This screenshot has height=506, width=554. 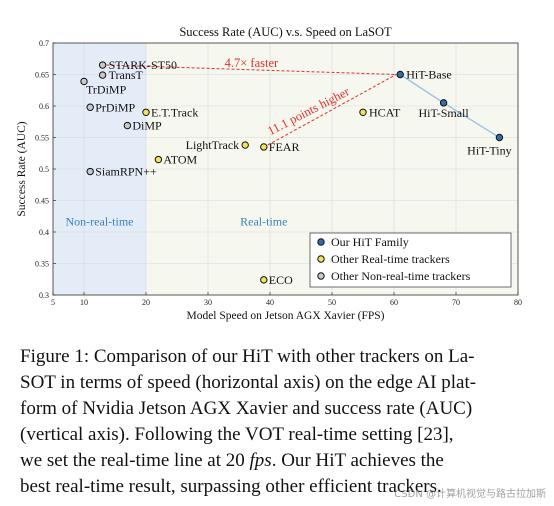 What do you see at coordinates (489, 151) in the screenshot?
I see `point-label: HiT-Tiny` at bounding box center [489, 151].